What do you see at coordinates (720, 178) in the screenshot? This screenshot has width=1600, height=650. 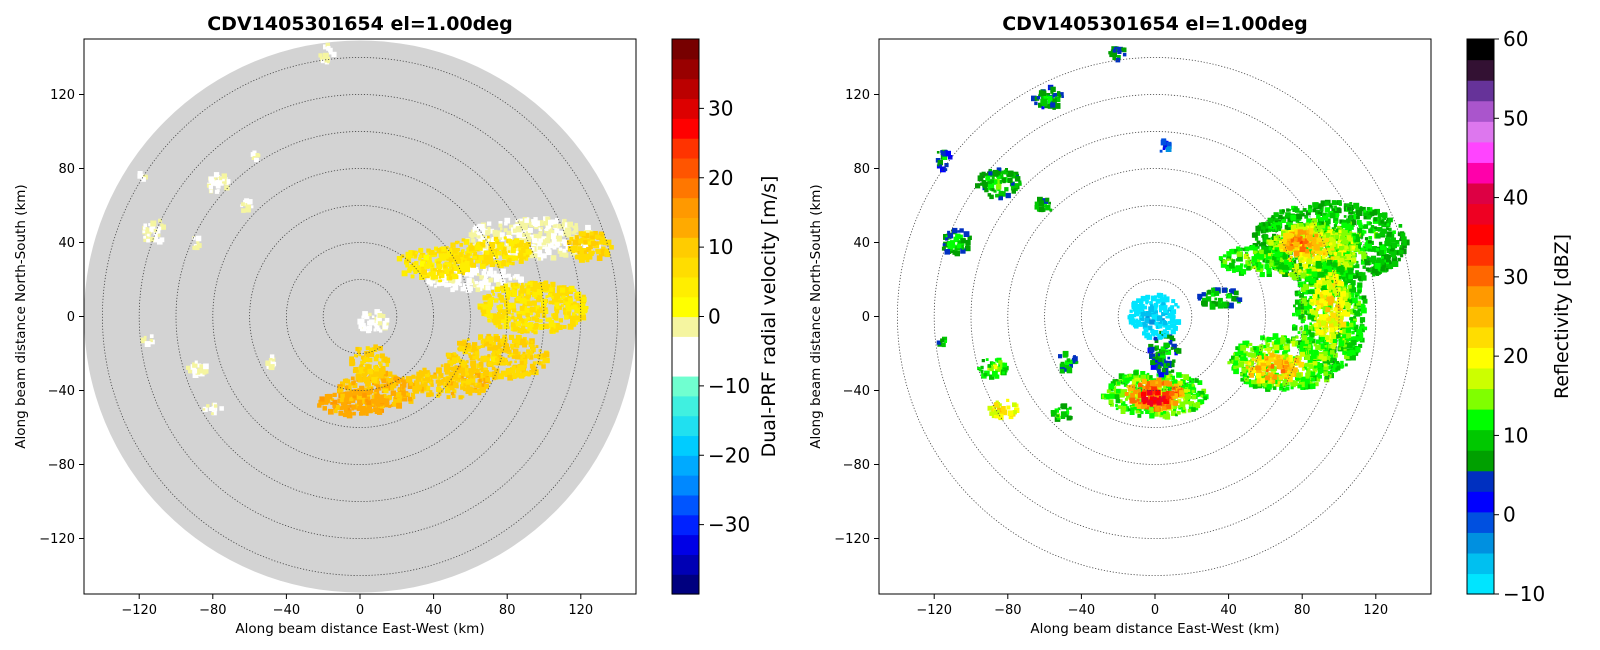 I see `colorbar-tick-label: 20` at bounding box center [720, 178].